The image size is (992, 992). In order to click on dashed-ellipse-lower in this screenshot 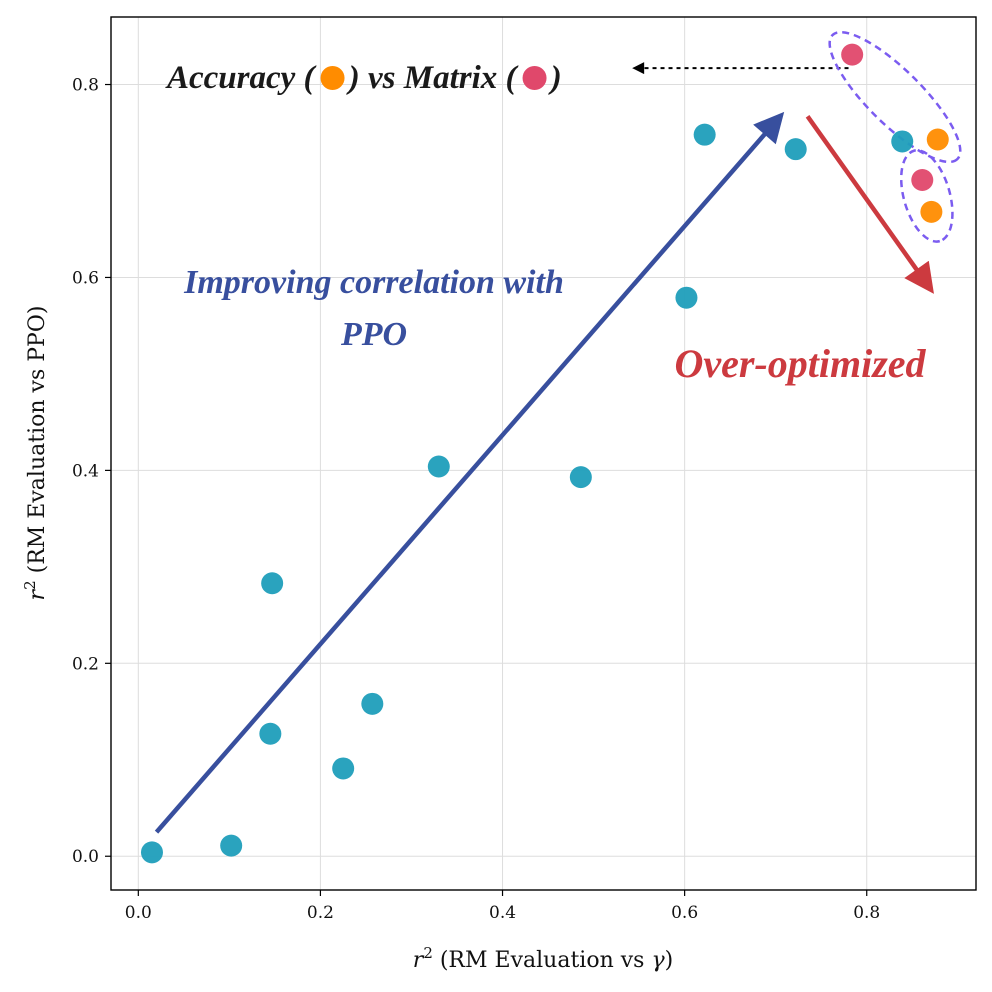, I will do `click(926, 196)`.